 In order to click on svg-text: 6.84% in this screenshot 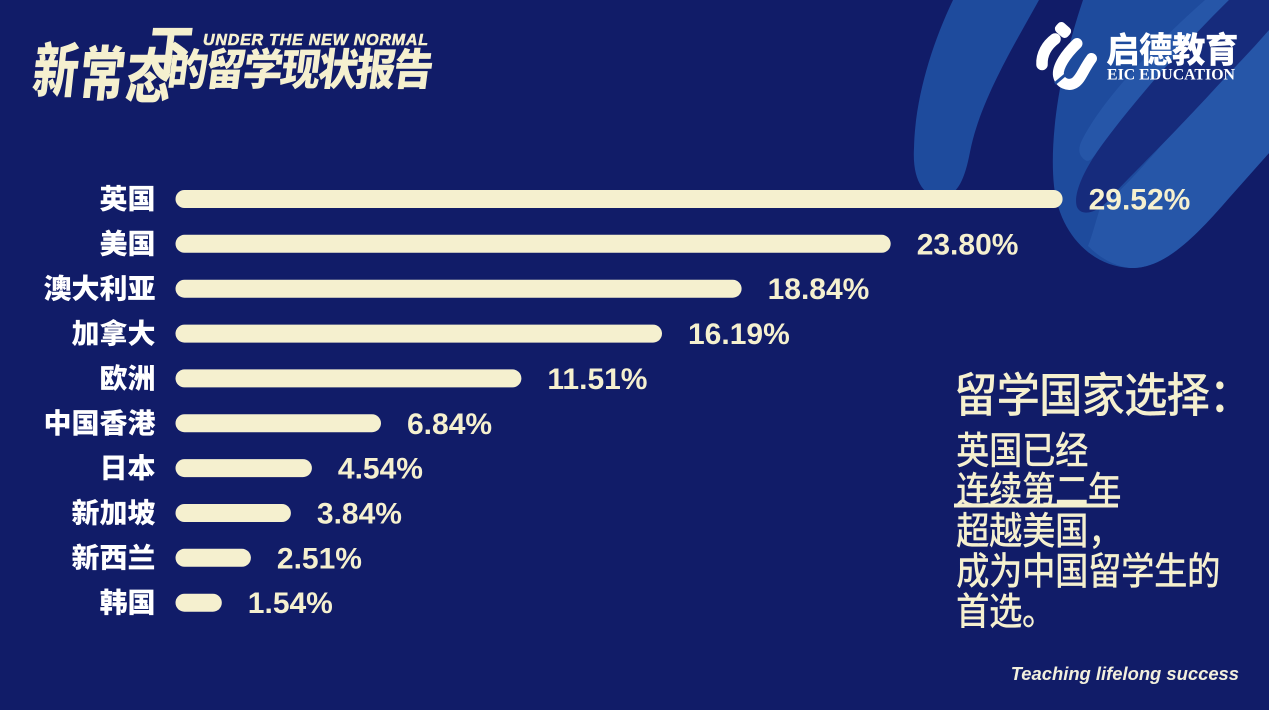, I will do `click(449, 424)`.